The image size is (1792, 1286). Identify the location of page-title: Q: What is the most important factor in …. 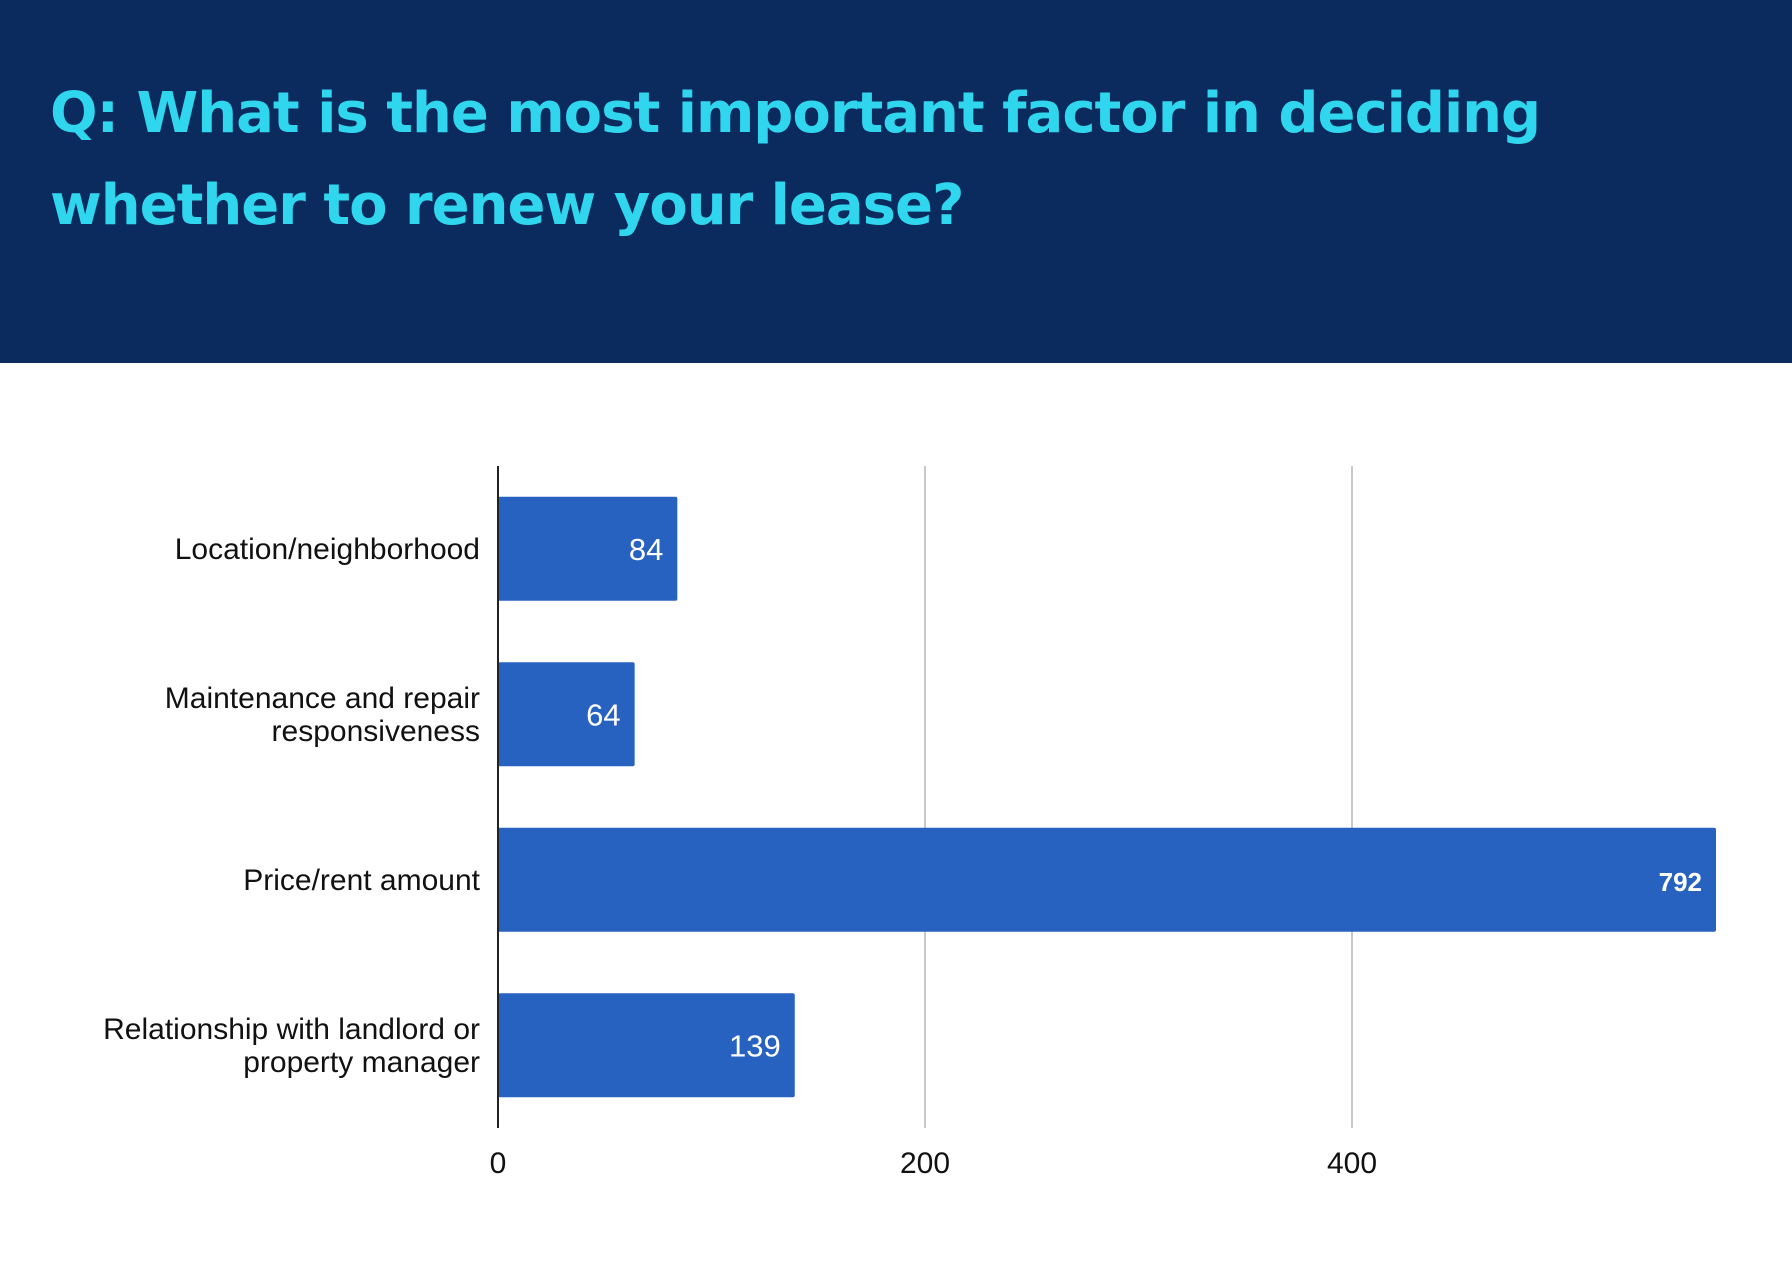
(795, 159).